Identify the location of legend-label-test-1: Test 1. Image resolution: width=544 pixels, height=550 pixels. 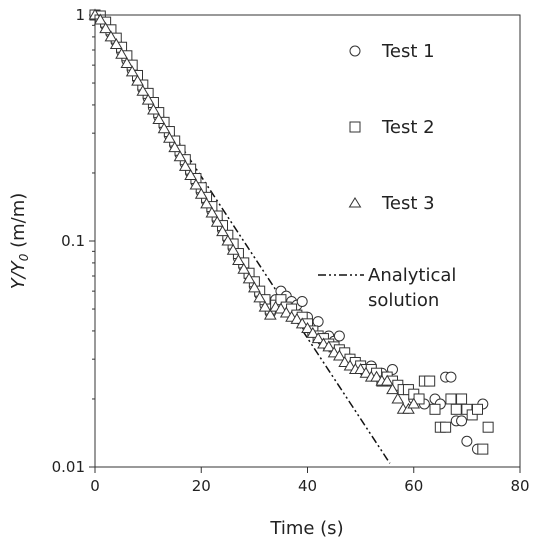
(408, 51).